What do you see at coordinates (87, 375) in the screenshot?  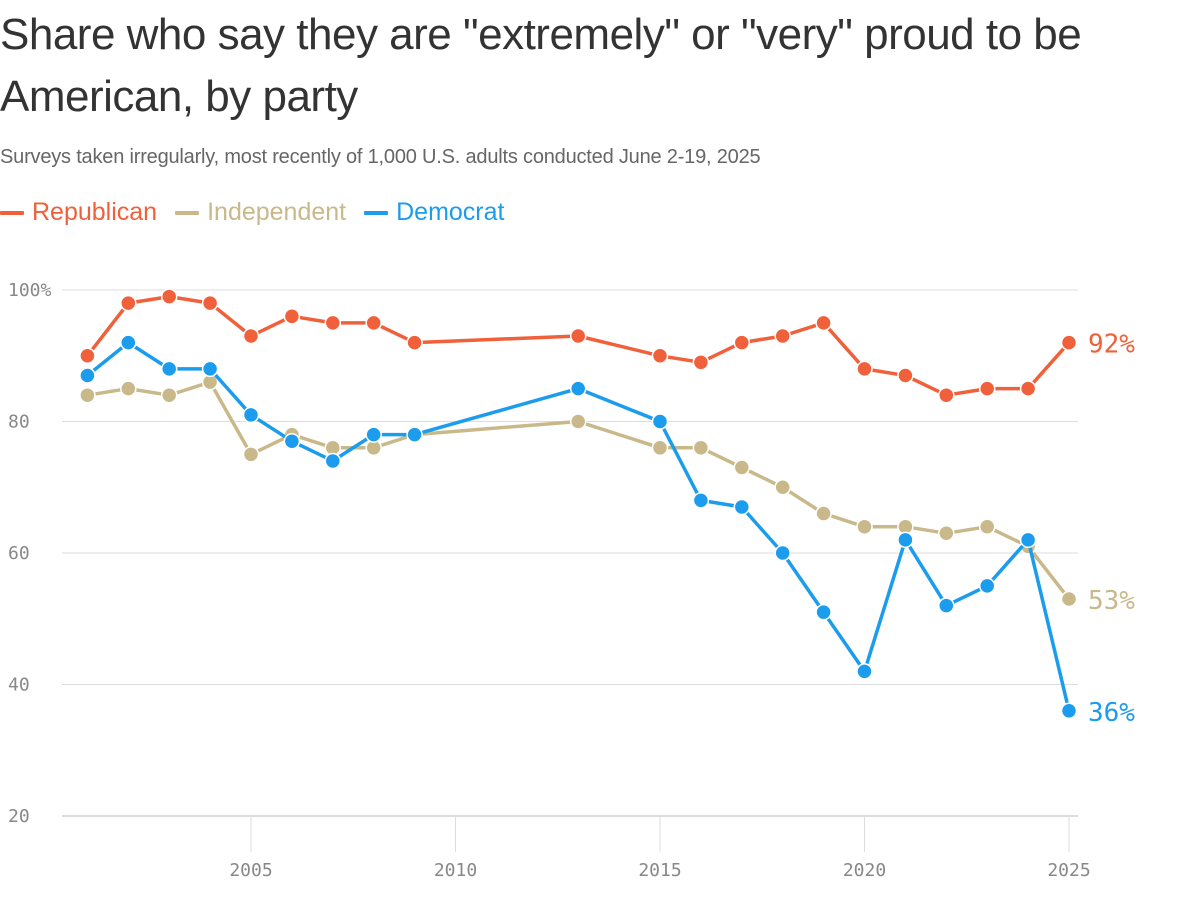 I see `point-democrat-2001` at bounding box center [87, 375].